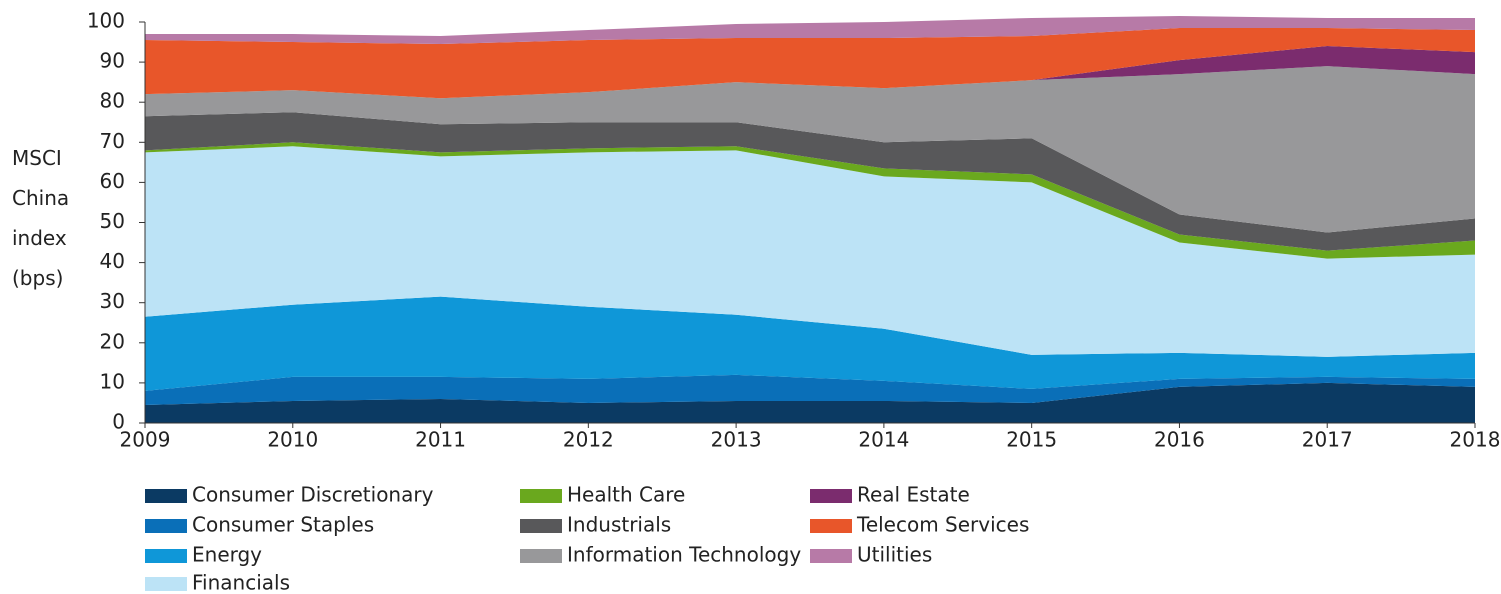  What do you see at coordinates (283, 525) in the screenshot?
I see `legend-label: Consumer Staples` at bounding box center [283, 525].